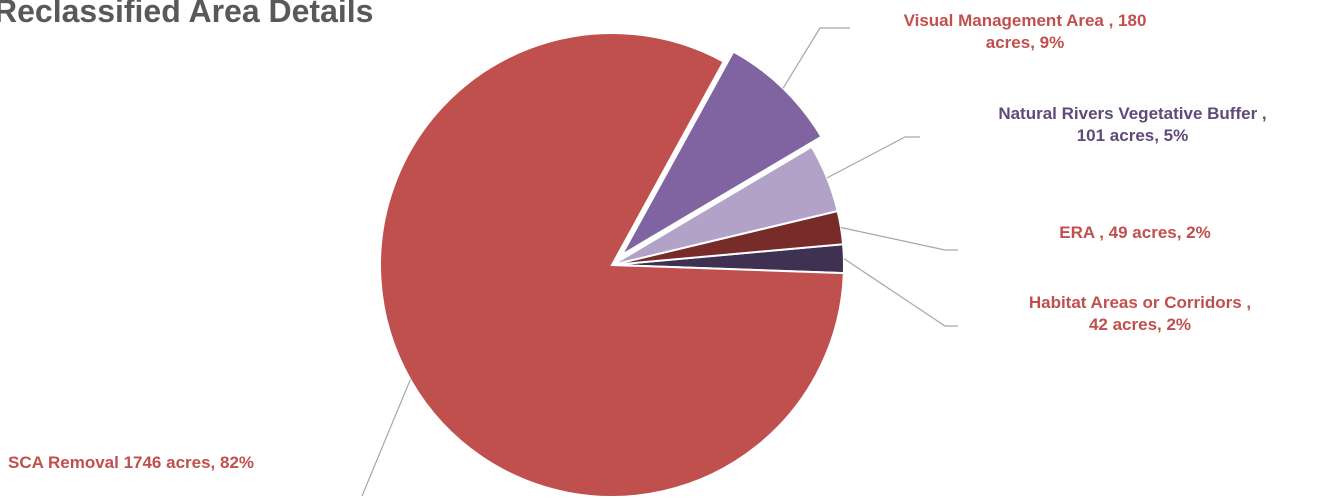 The image size is (1333, 499). What do you see at coordinates (1132, 135) in the screenshot?
I see `label-rivers-line-2: 101 acres, 5%` at bounding box center [1132, 135].